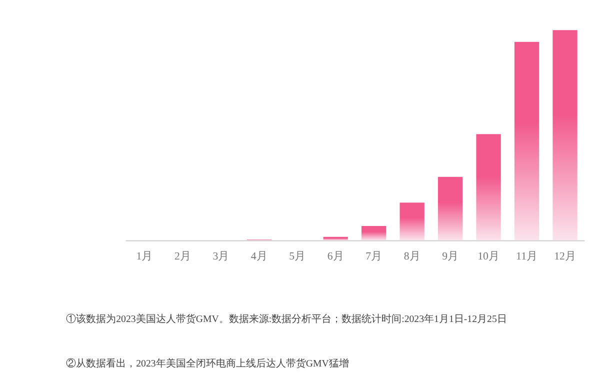 Image resolution: width=594 pixels, height=389 pixels. Describe the element at coordinates (450, 256) in the screenshot. I see `x-tick-label: 9月` at that location.